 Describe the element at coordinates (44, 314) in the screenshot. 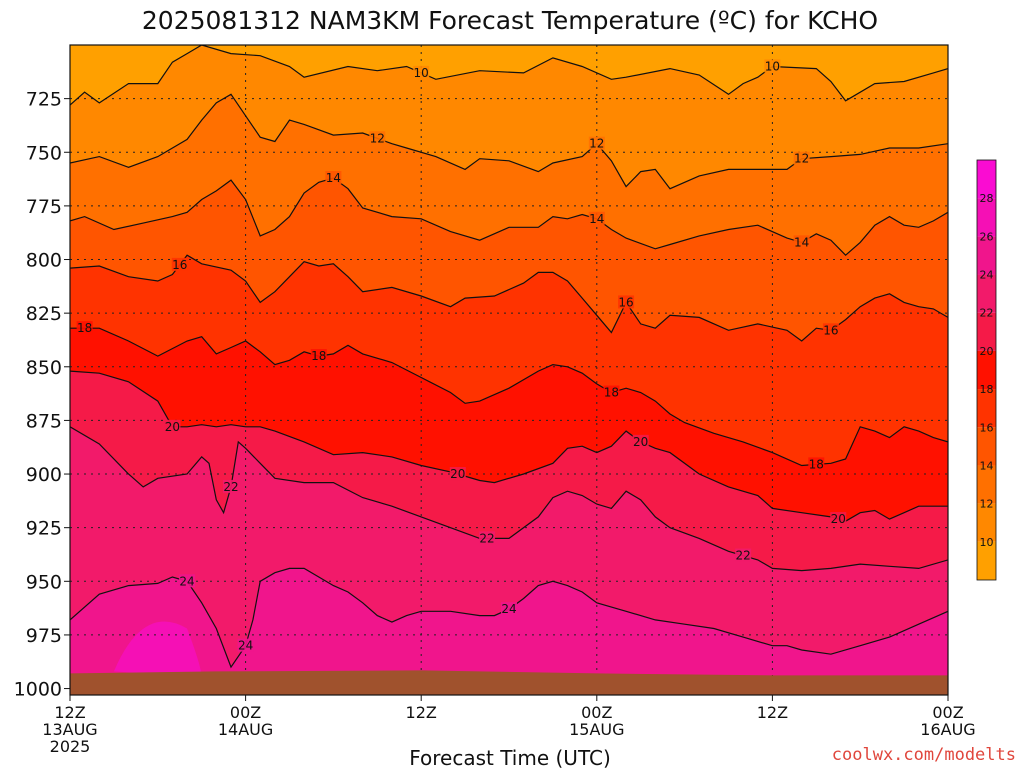

I see `y-tick-label: 825` at that location.